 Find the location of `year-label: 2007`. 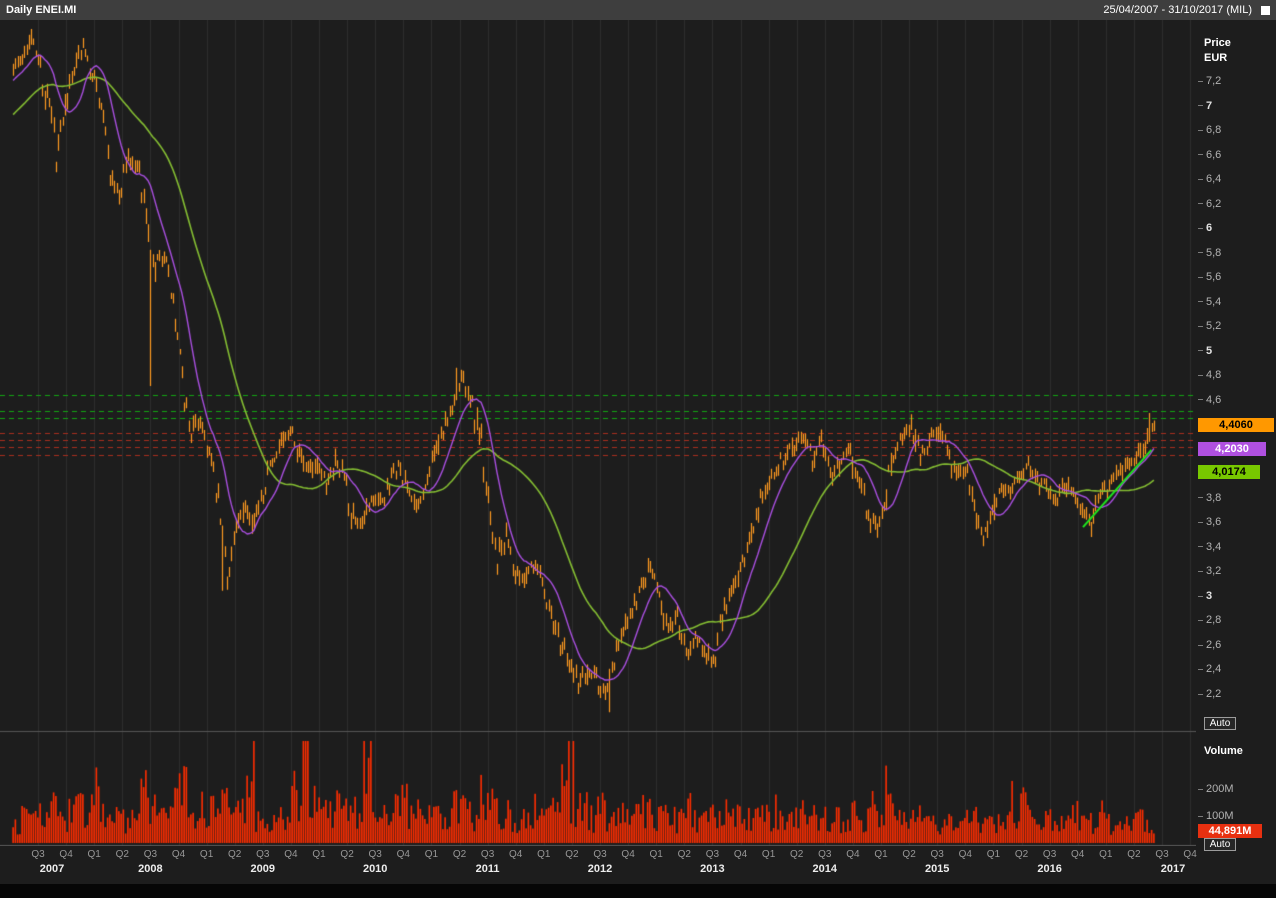

year-label: 2007 is located at coordinates (52, 869).